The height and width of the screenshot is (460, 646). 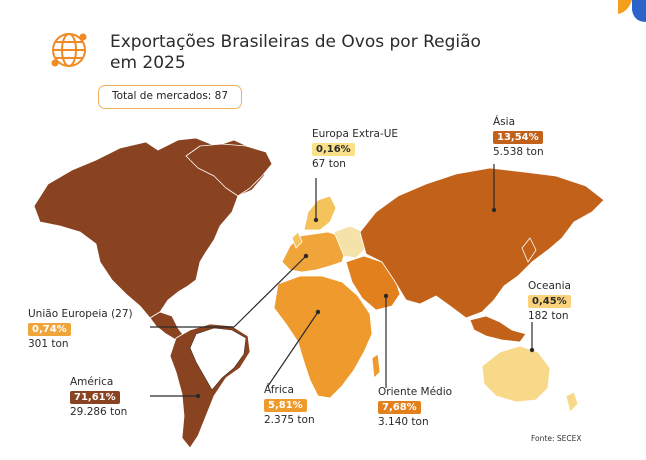 What do you see at coordinates (518, 152) in the screenshot?
I see `region-tons: 5.538 ton` at bounding box center [518, 152].